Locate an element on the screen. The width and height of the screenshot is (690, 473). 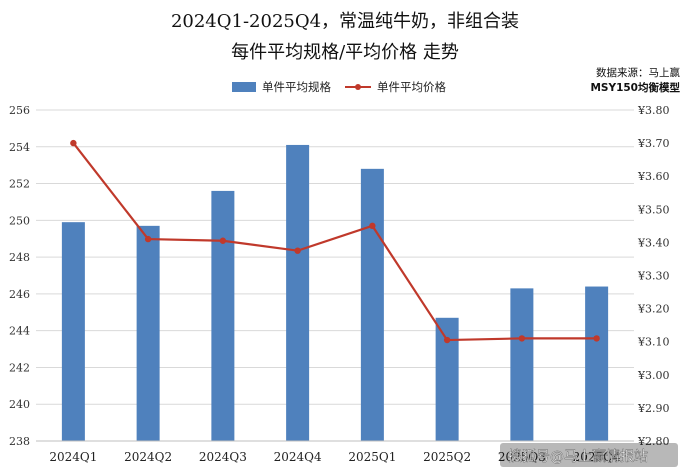
x-tick-label: 2025Q3 is located at coordinates (522, 457).